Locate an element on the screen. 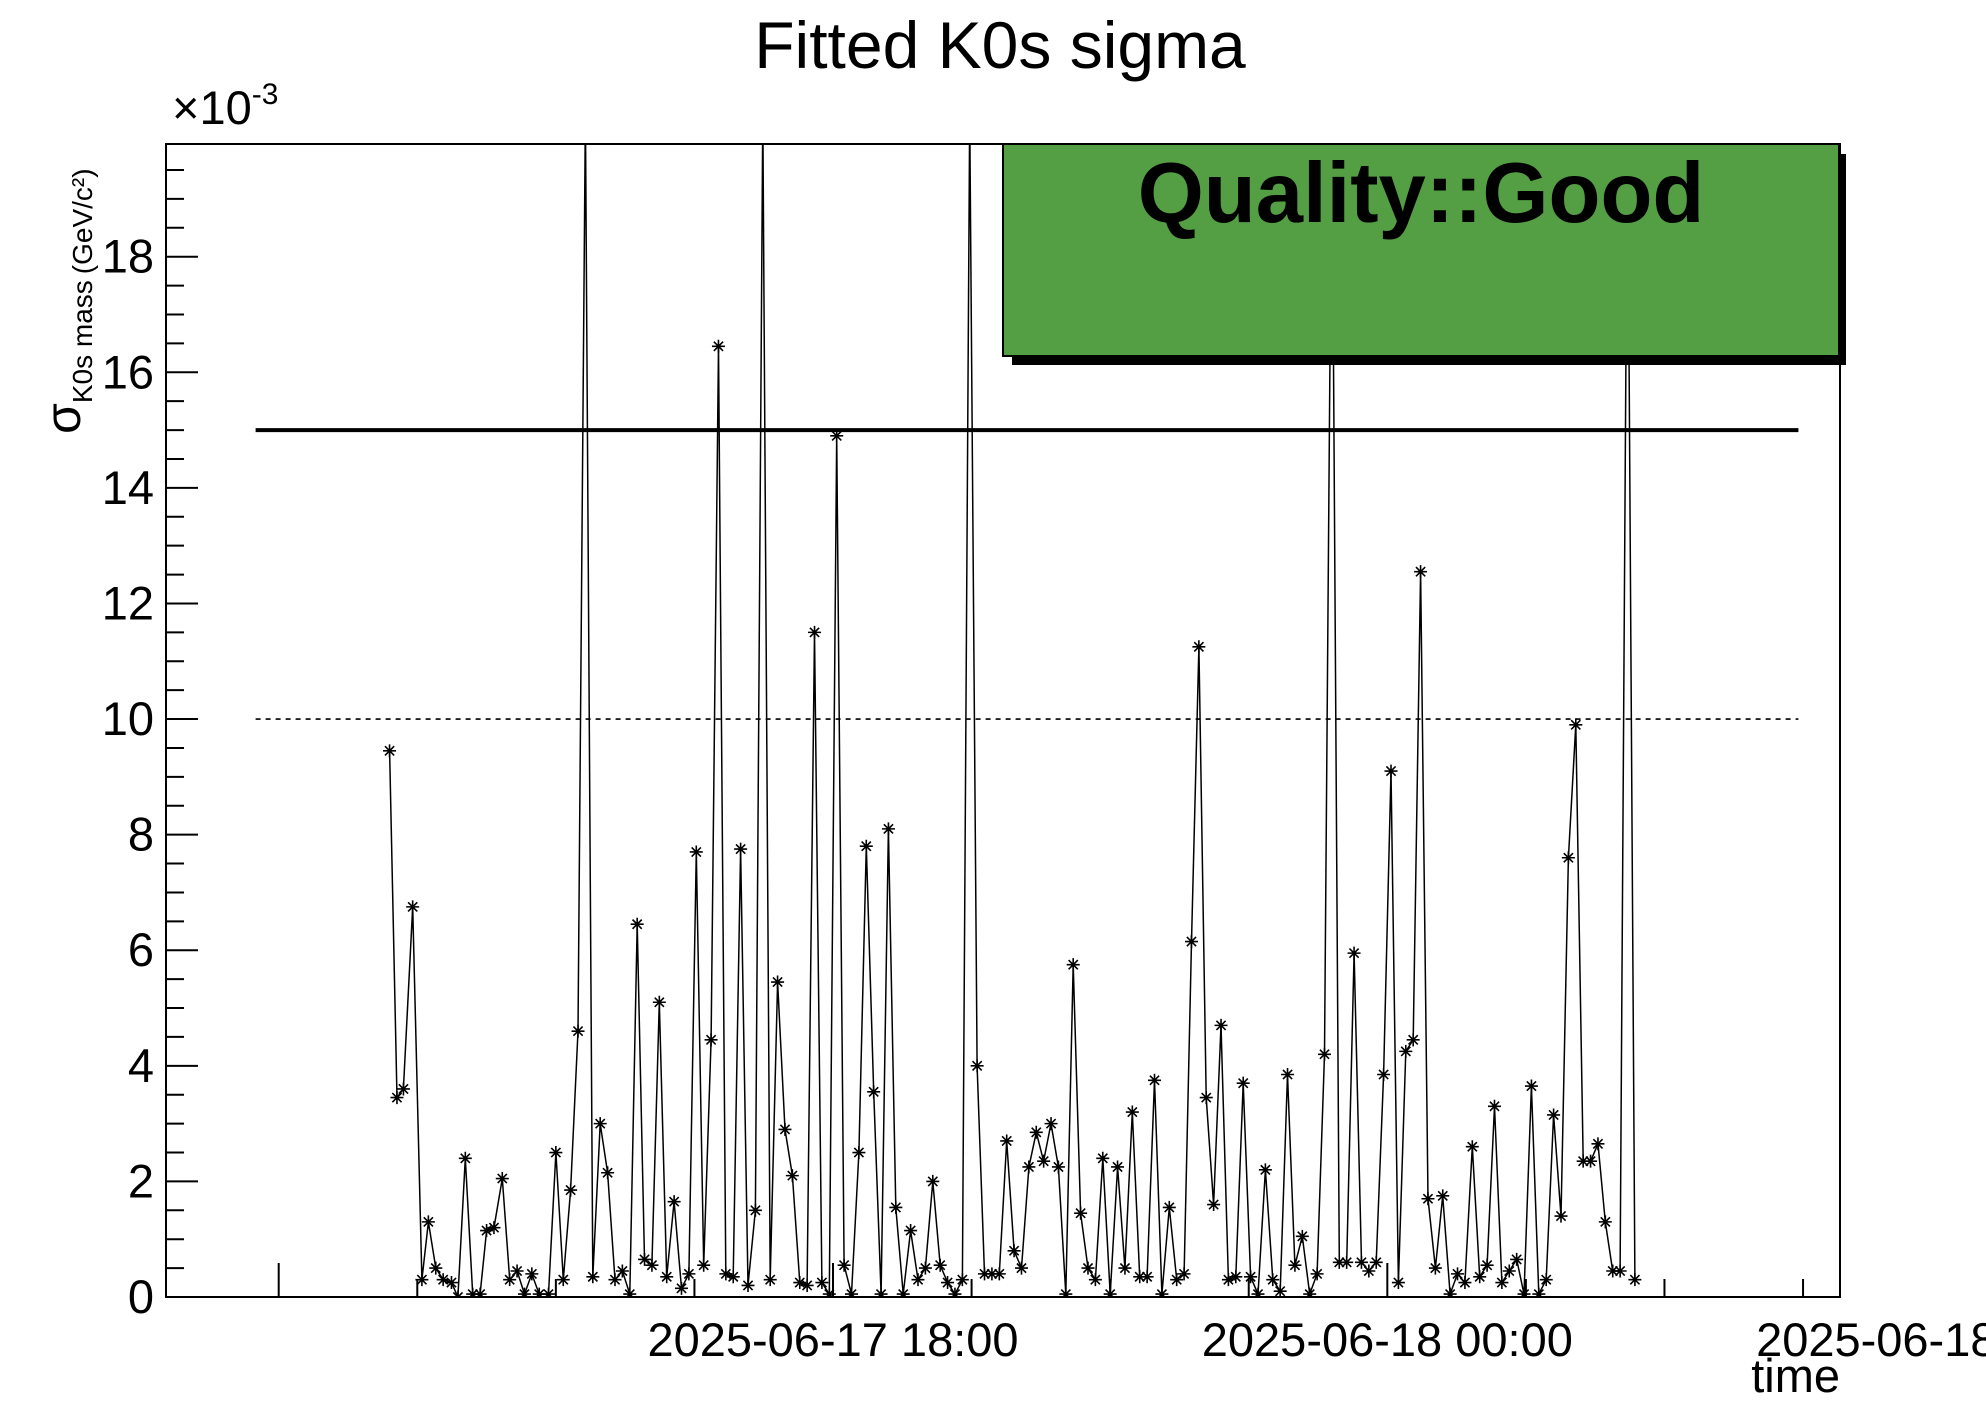  y-multiplier-base: ×10 is located at coordinates (212, 107).